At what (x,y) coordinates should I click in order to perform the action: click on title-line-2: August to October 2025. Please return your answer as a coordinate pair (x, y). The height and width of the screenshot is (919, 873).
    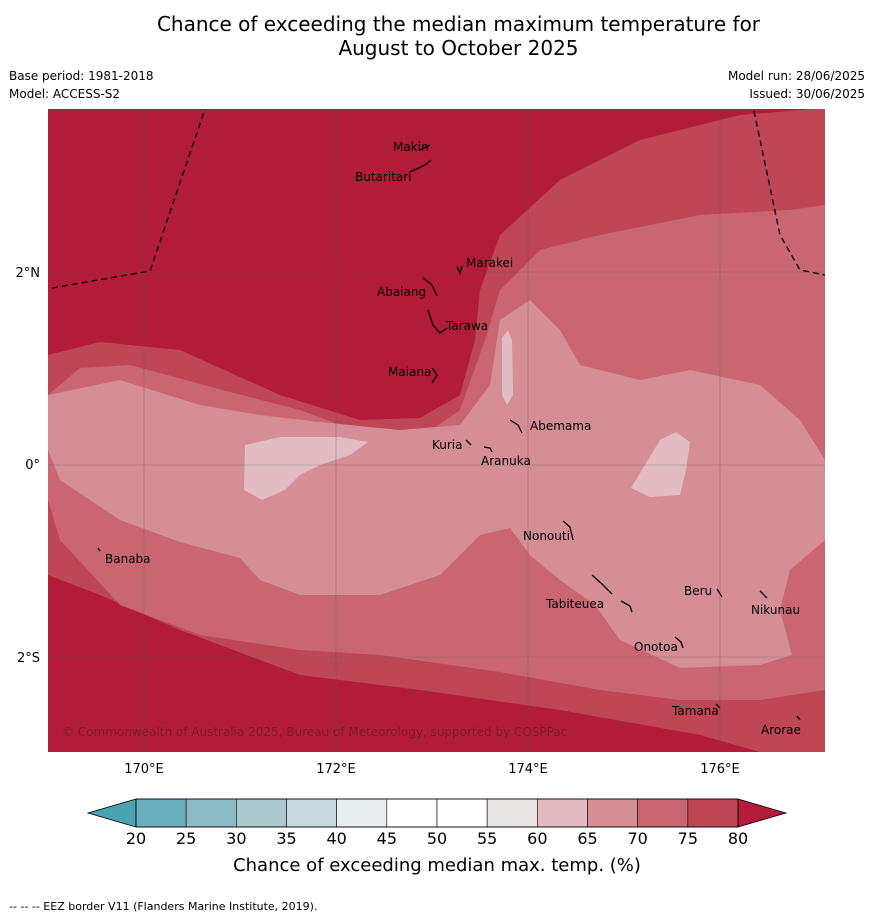
    Looking at the image, I should click on (458, 48).